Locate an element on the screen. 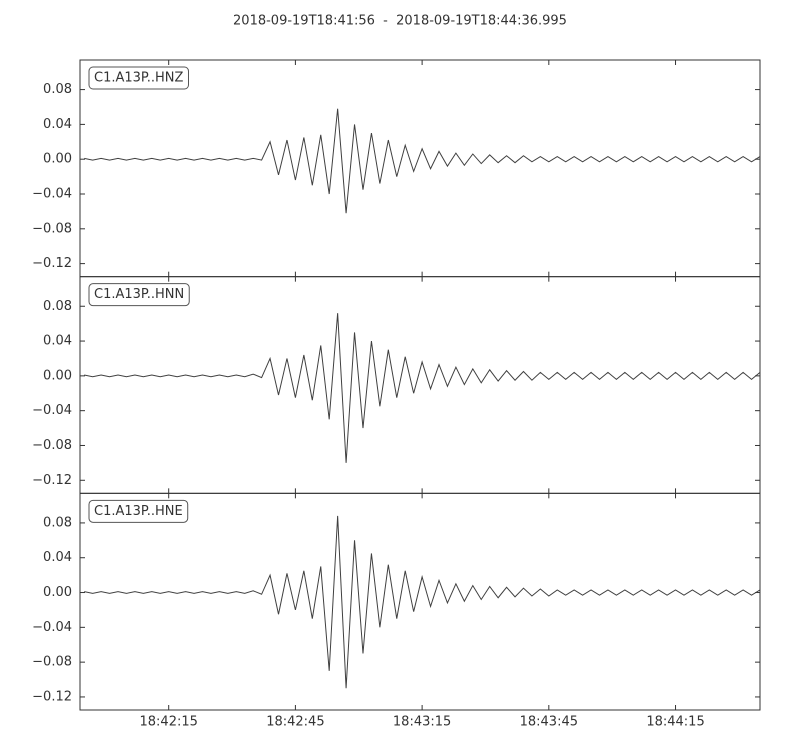 This screenshot has height=750, width=800. trace-label: C1.A13P..HNE is located at coordinates (138, 511).